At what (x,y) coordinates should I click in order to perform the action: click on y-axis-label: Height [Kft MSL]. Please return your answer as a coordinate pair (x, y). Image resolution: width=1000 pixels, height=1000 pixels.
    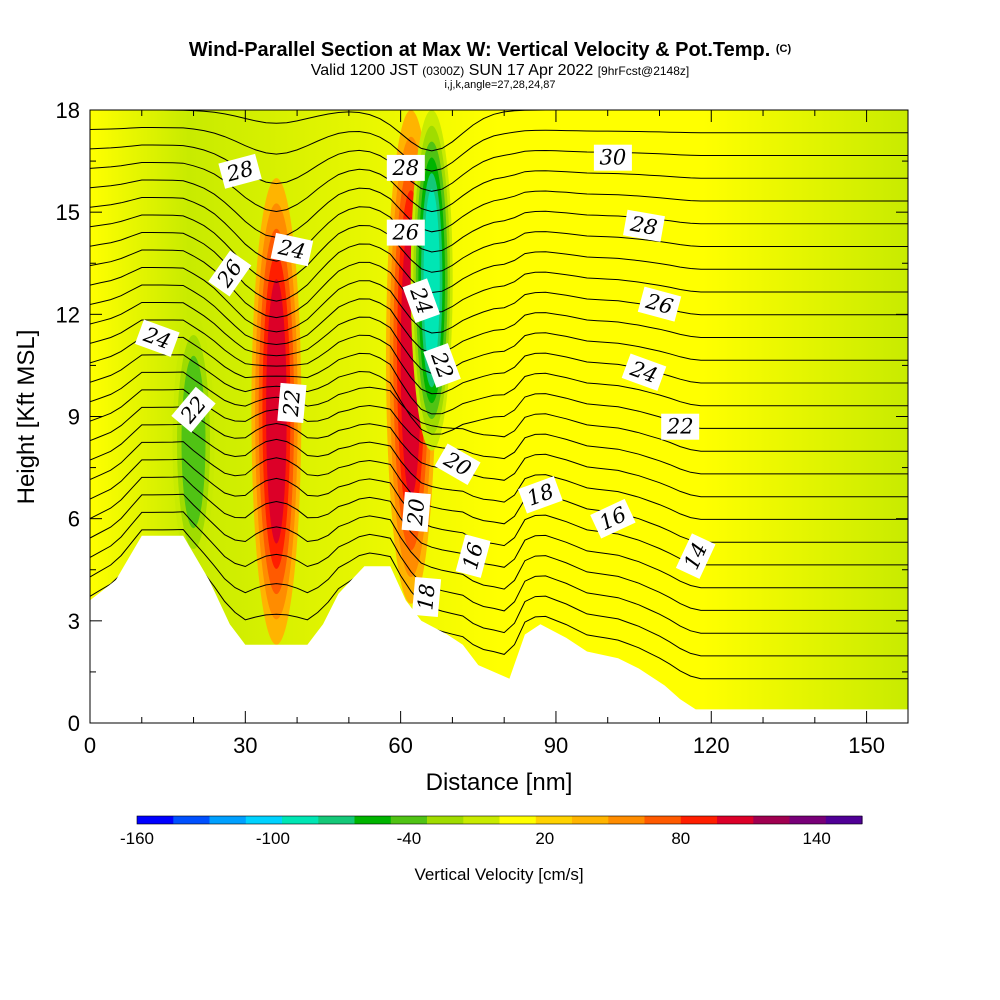
    Looking at the image, I should click on (26, 417).